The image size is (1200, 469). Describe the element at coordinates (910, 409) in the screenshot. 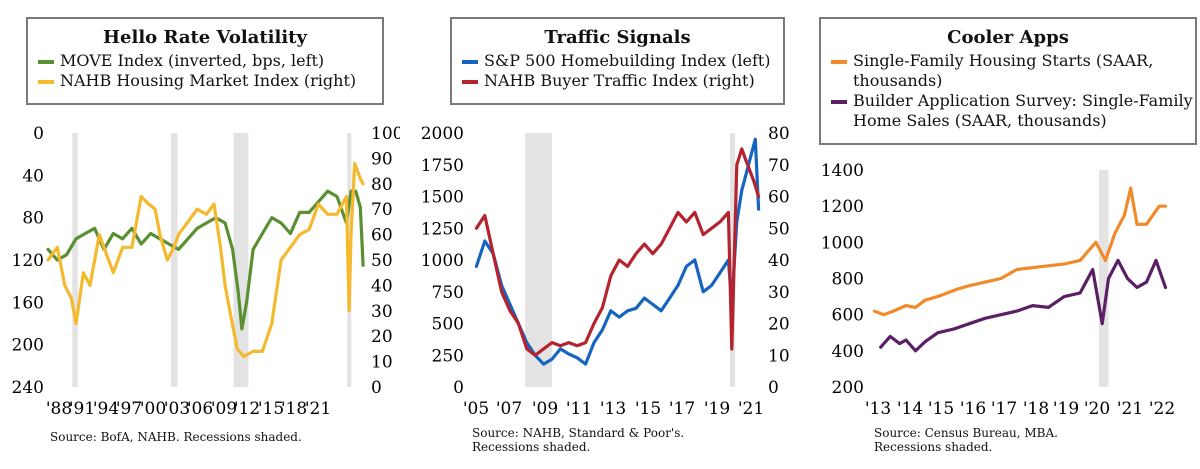

I see `x-tick: '14` at that location.